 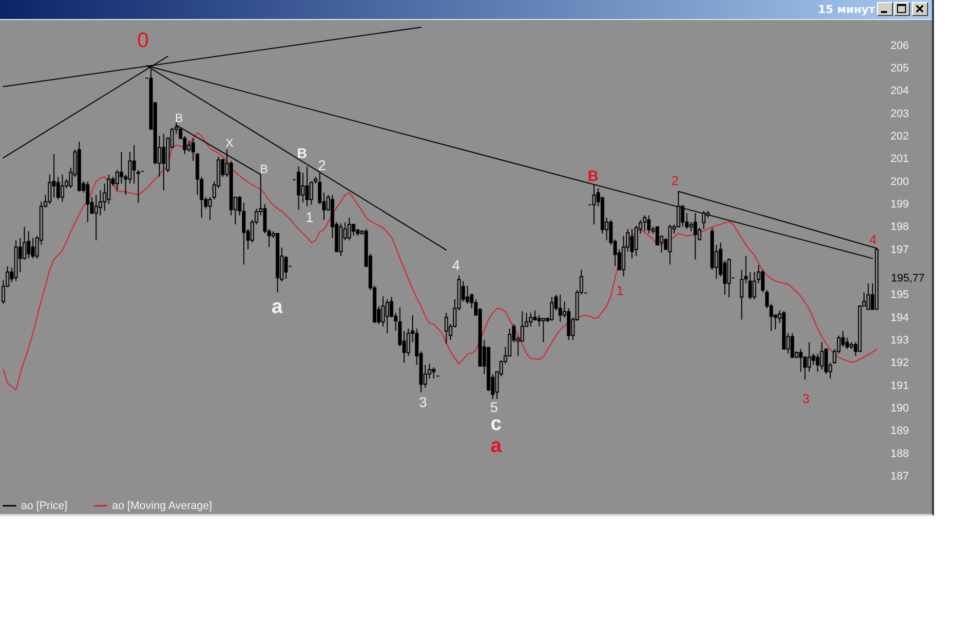 What do you see at coordinates (899, 114) in the screenshot?
I see `y-tick-label: 203` at bounding box center [899, 114].